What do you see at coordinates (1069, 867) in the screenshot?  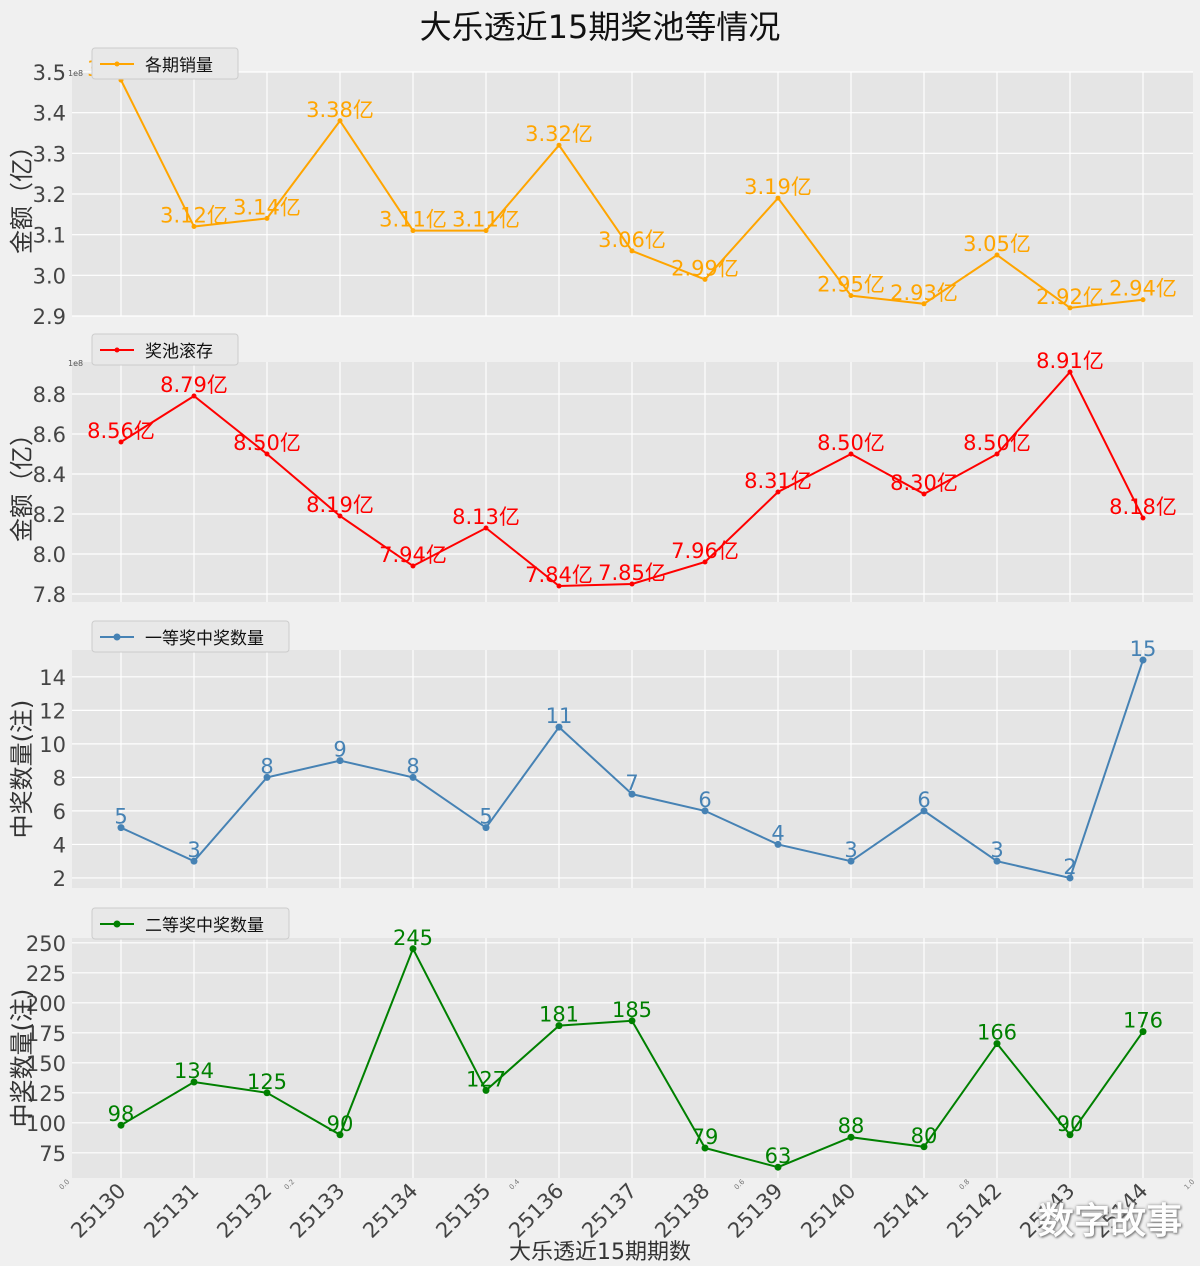 I see `data-label: 2` at bounding box center [1069, 867].